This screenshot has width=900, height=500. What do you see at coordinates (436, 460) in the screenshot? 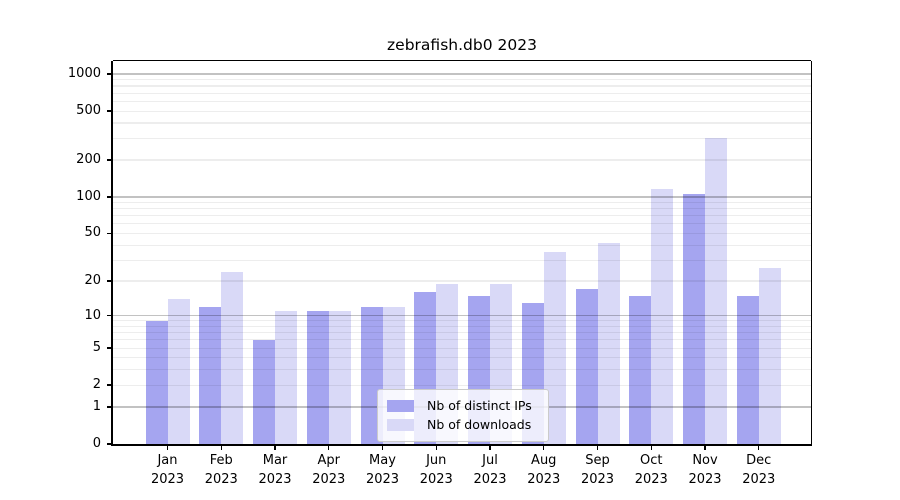
I see `x-tick-month: Jun` at bounding box center [436, 460].